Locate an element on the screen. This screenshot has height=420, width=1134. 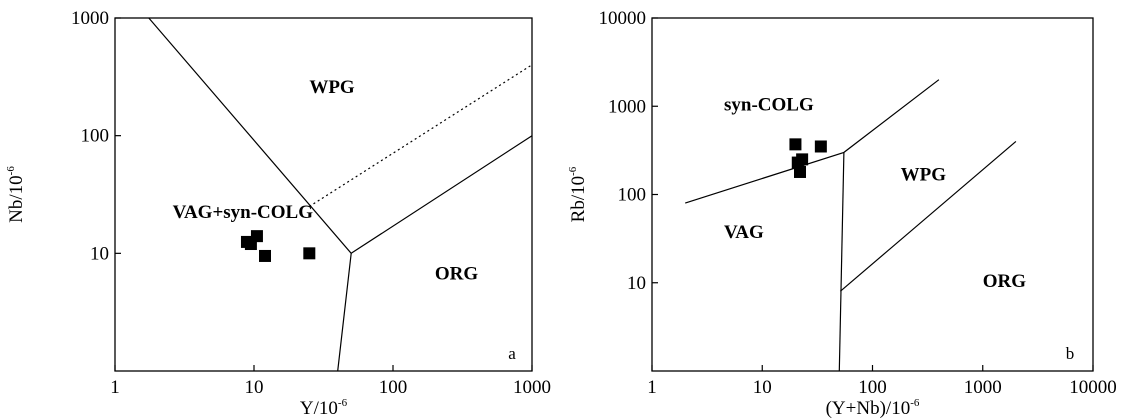
x-tick-label: 10000 is located at coordinates (1093, 387).